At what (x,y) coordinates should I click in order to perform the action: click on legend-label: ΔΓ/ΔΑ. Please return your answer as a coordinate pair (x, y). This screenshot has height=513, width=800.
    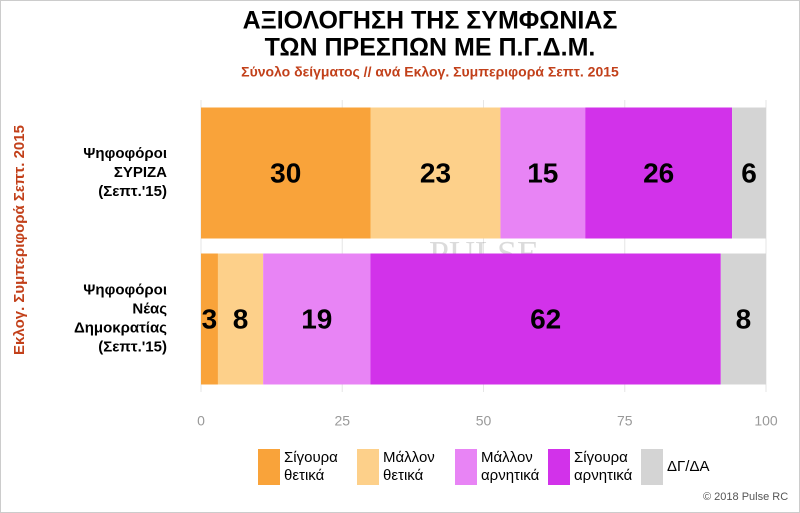
    Looking at the image, I should click on (688, 466).